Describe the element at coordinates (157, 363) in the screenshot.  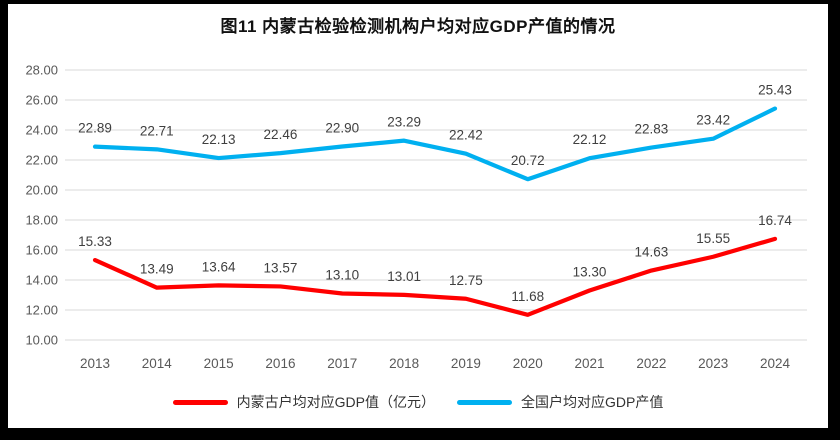
I see `x-axis-tick-label: 2014` at that location.